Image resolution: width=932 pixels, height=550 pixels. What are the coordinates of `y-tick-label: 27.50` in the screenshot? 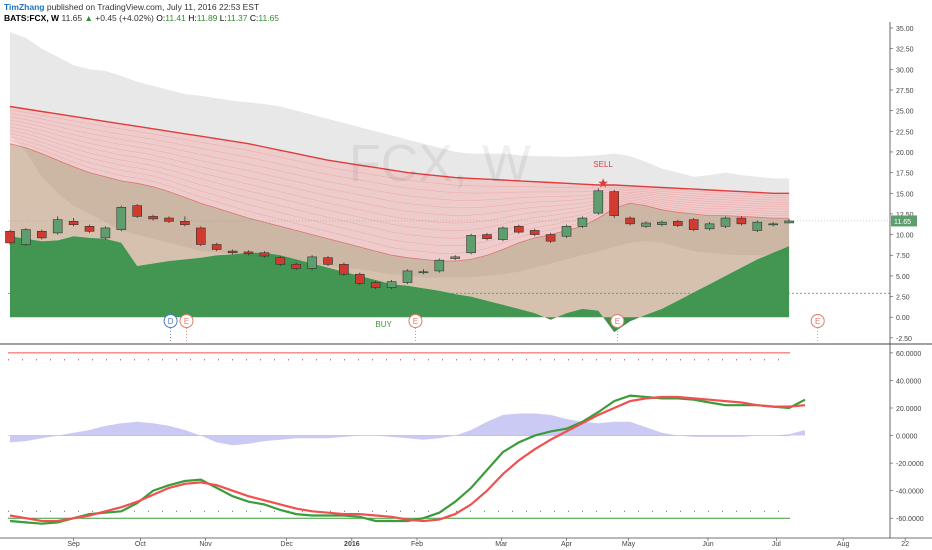 It's located at (905, 91).